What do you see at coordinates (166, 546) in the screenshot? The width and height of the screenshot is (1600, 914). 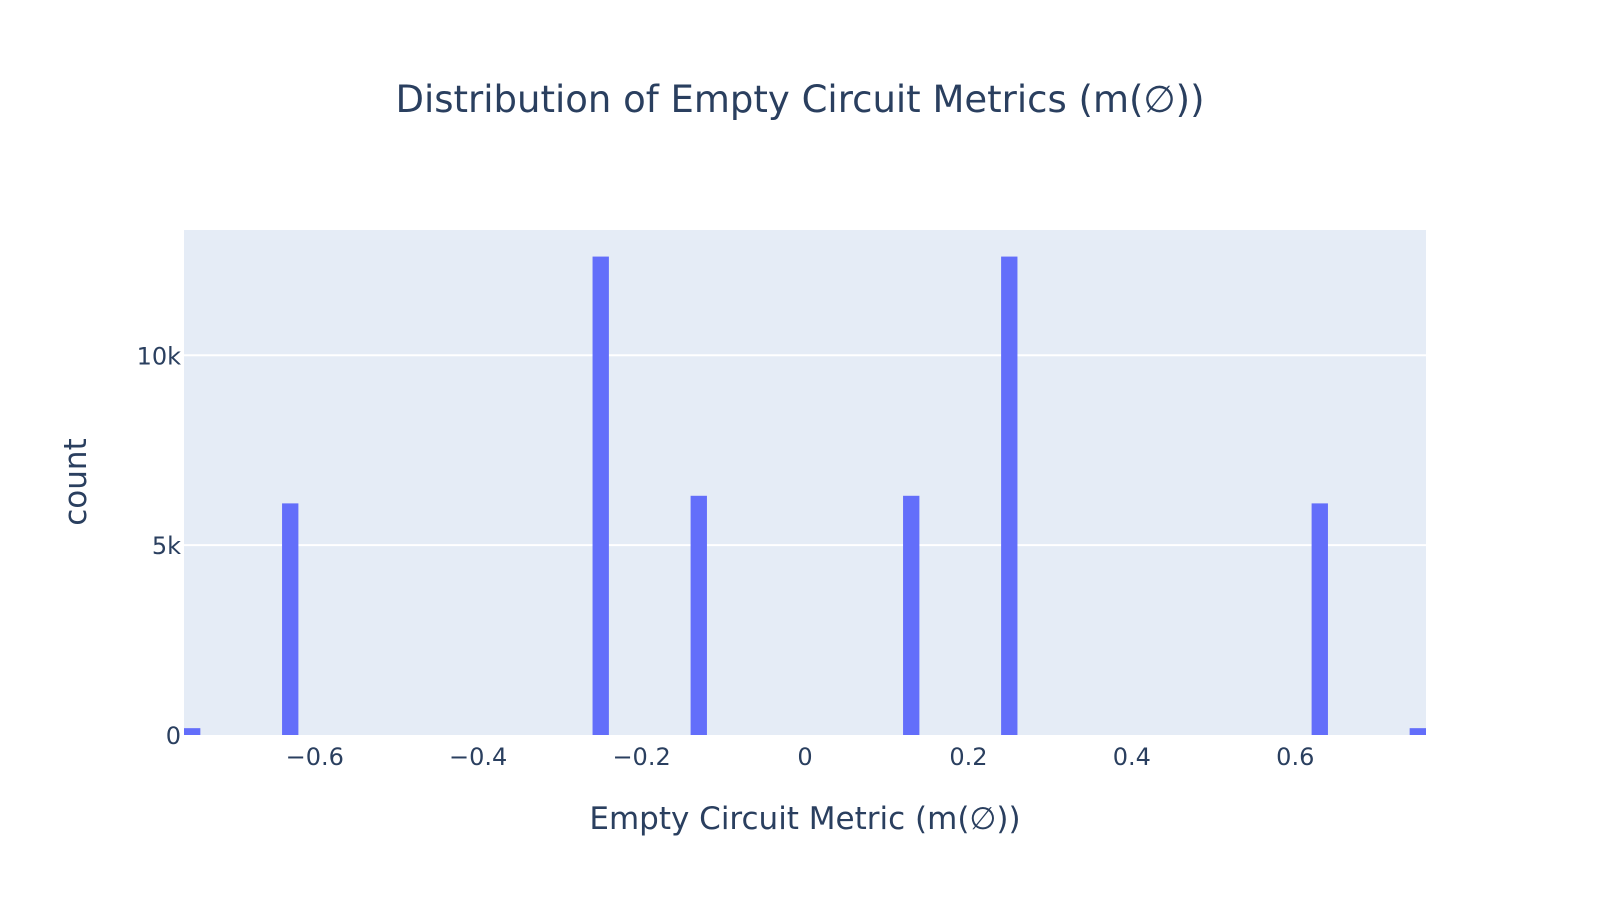 I see `y-tick-label: 5k` at bounding box center [166, 546].